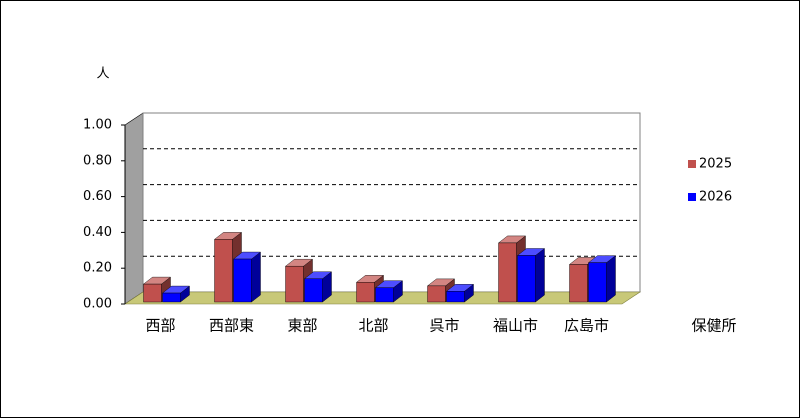 The height and width of the screenshot is (418, 800). I want to click on x-axis-label: 保健所, so click(713, 326).